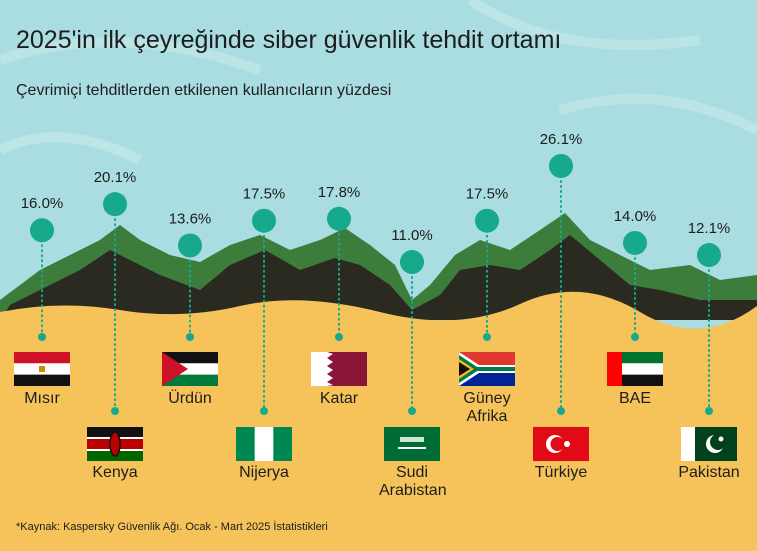 The width and height of the screenshot is (757, 551). What do you see at coordinates (709, 472) in the screenshot?
I see `country-label: Pakistan` at bounding box center [709, 472].